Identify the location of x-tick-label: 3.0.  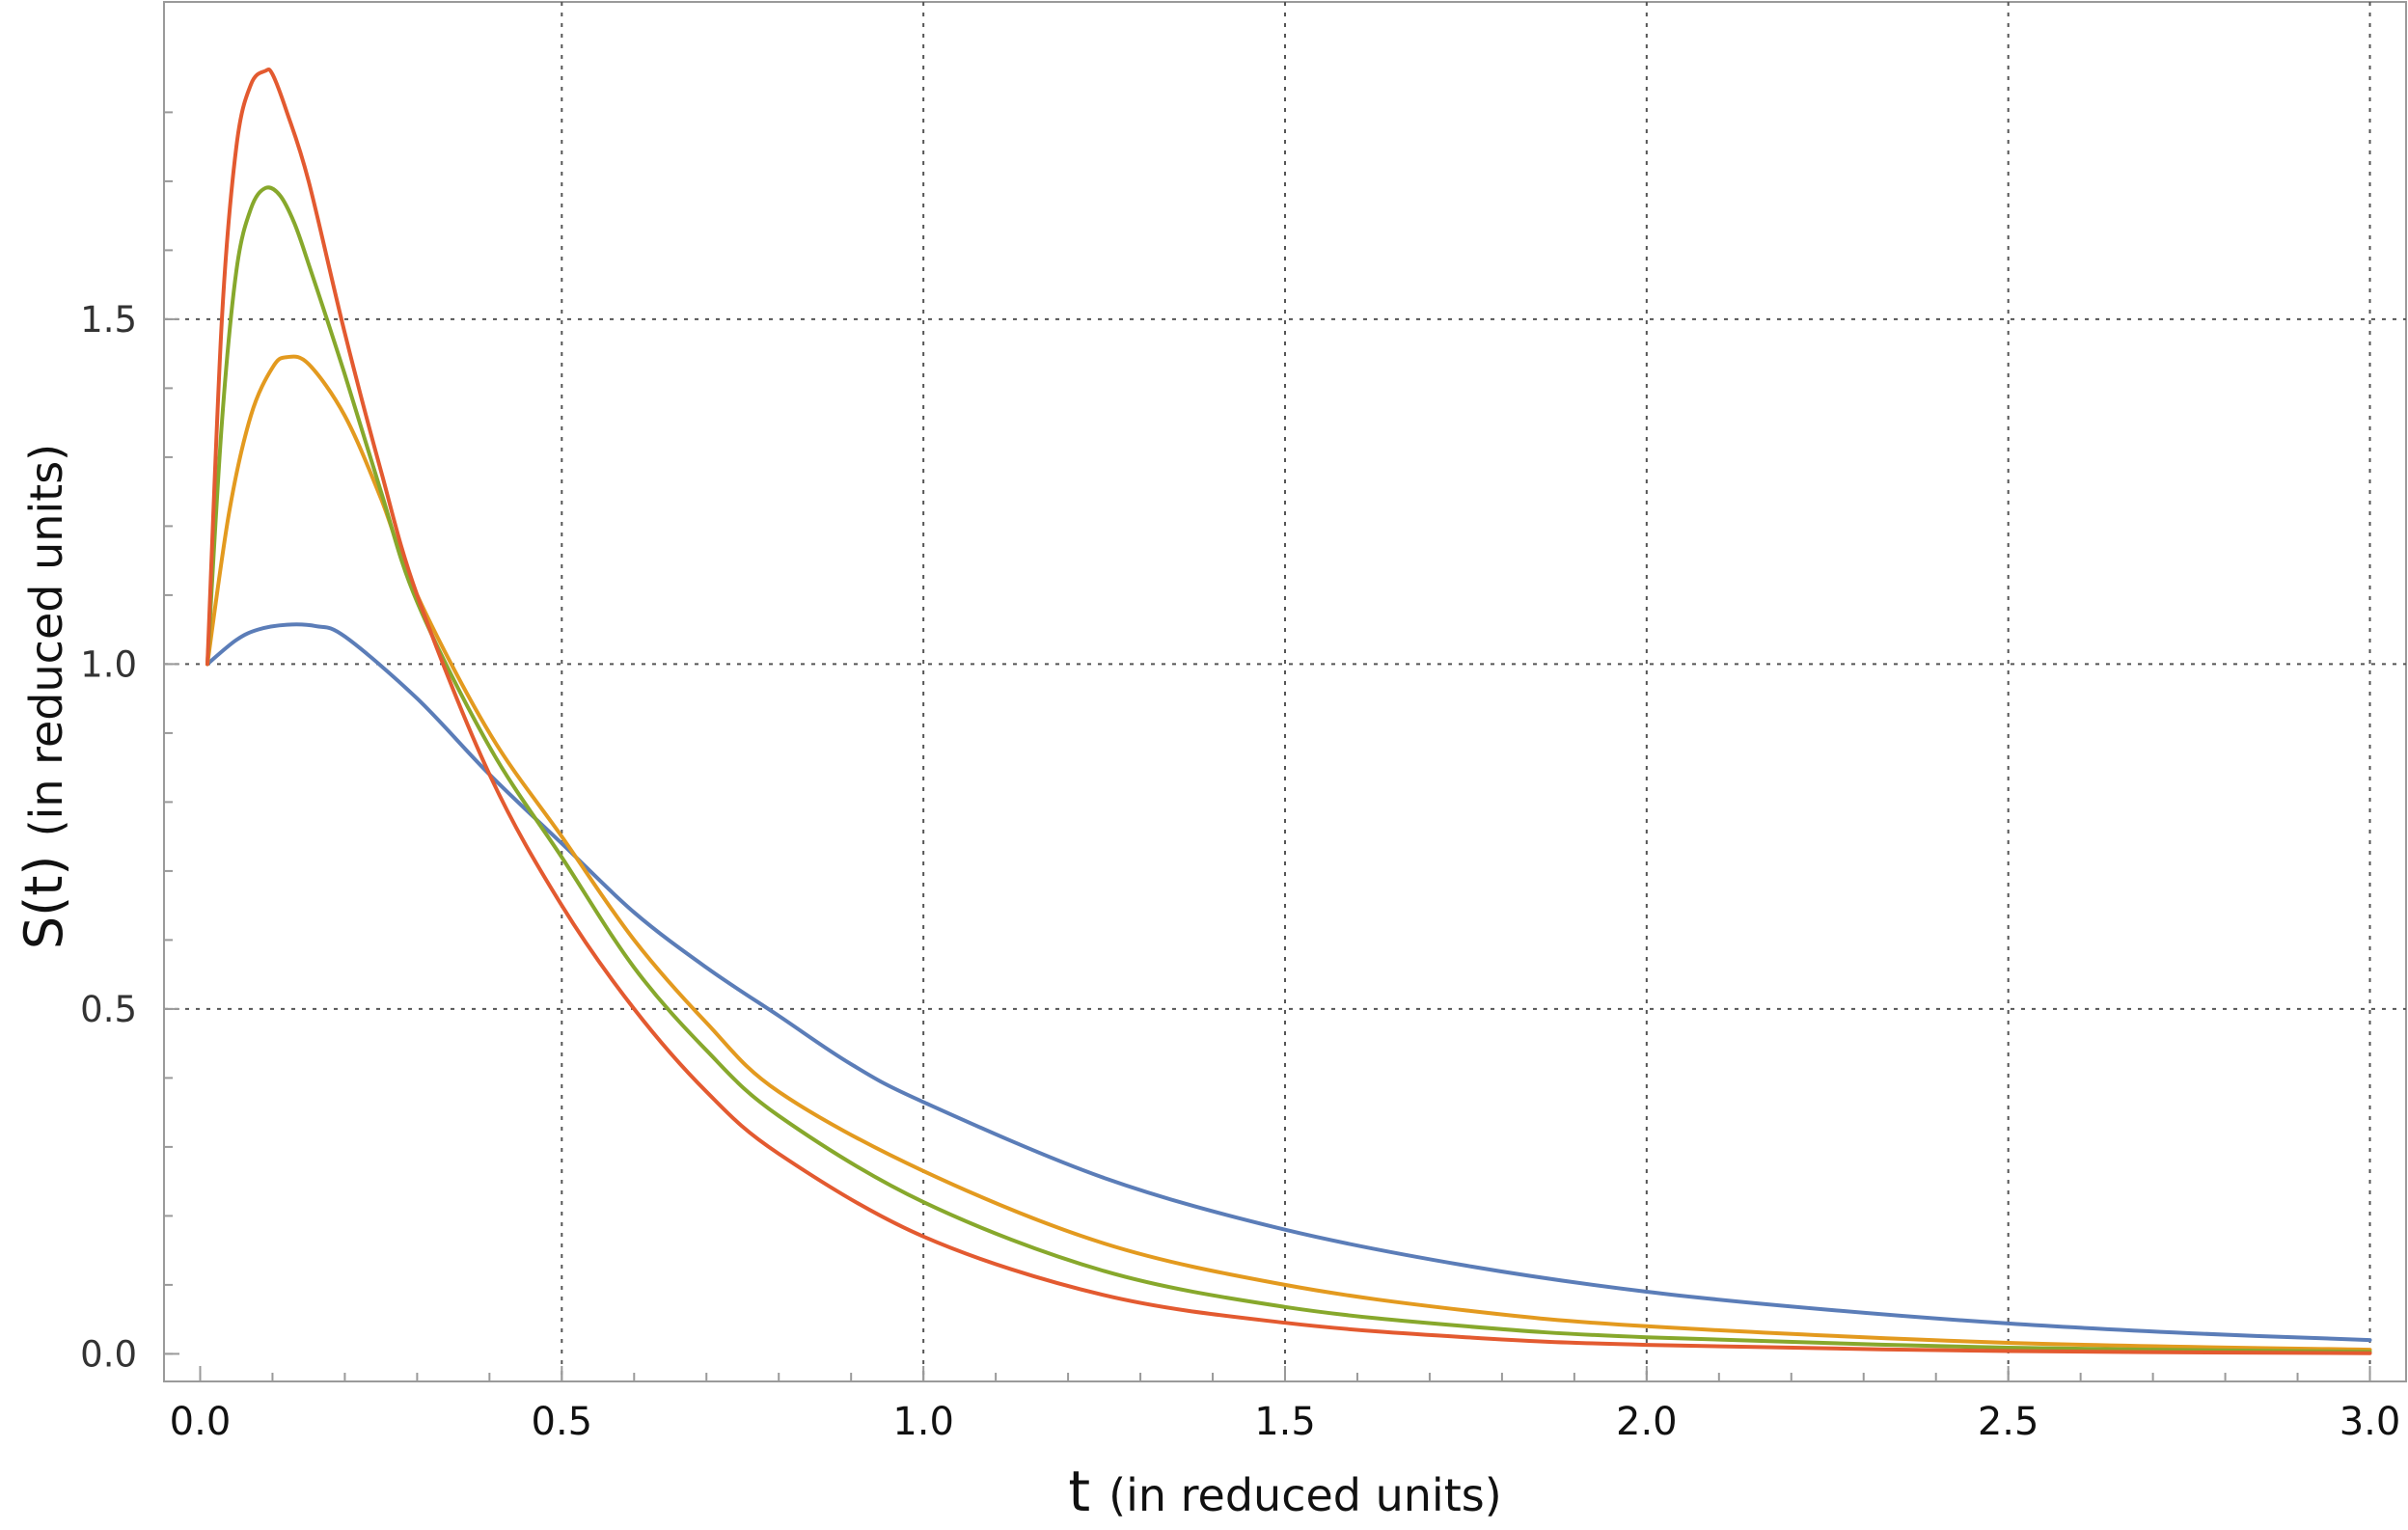
(2370, 1422).